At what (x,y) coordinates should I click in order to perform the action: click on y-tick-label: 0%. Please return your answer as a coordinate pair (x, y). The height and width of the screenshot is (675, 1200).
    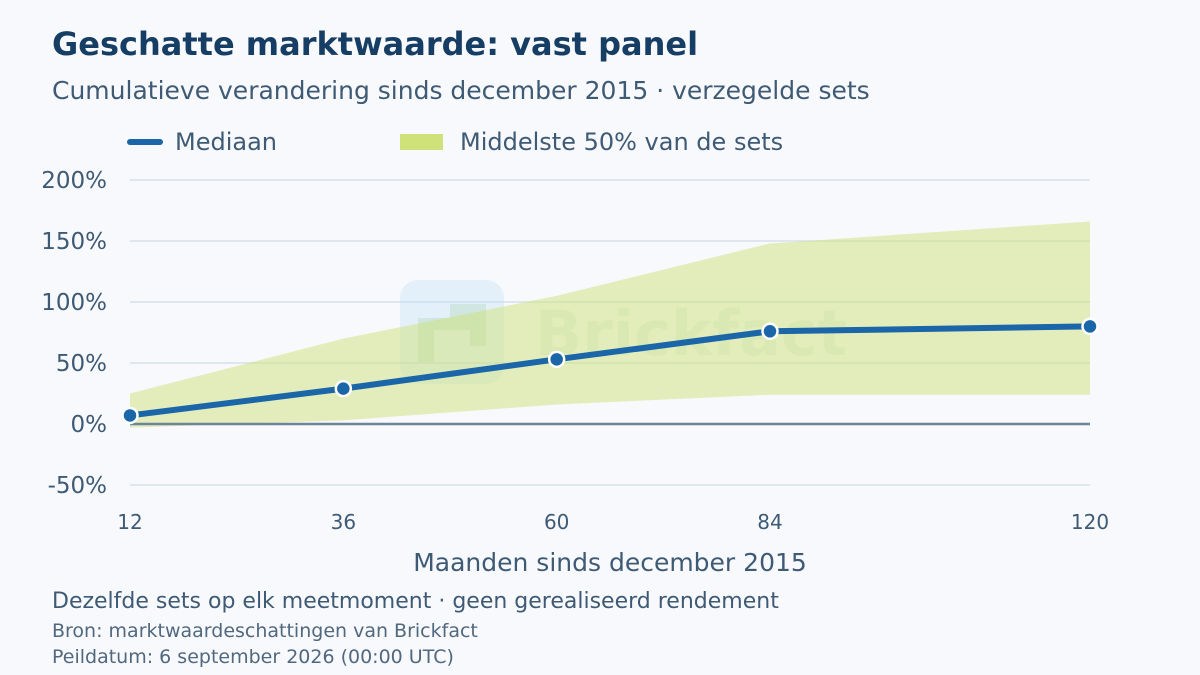
    Looking at the image, I should click on (89, 425).